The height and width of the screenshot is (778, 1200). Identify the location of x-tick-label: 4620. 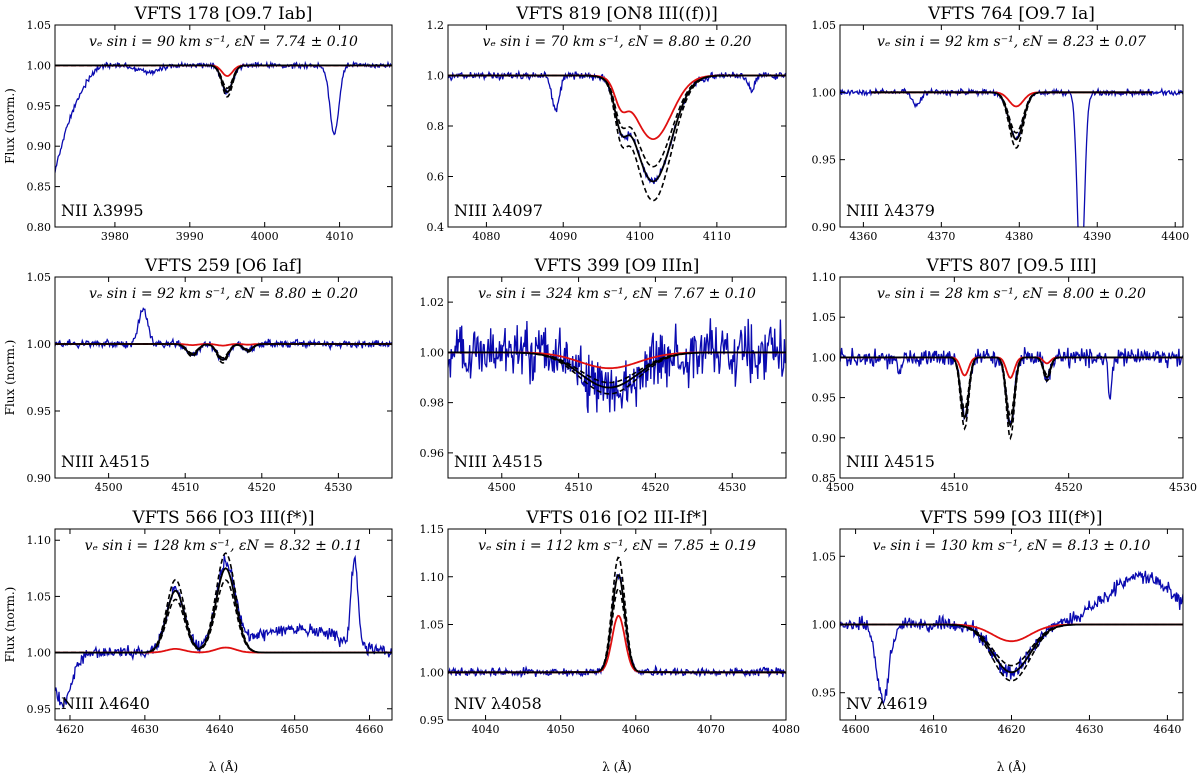
(70, 729).